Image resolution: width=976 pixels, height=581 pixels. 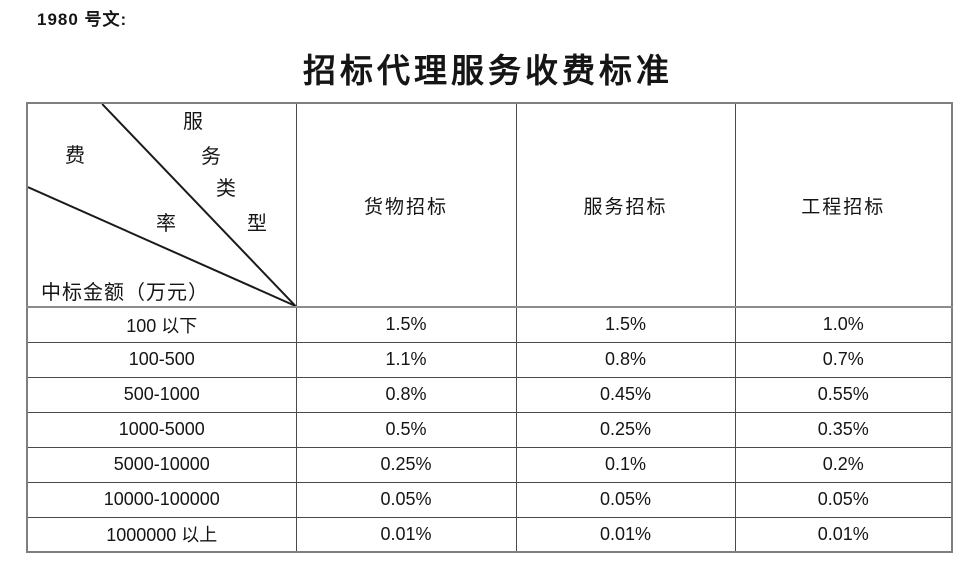 I want to click on table-row: 10000-100000 0.05% 0.05% 0.05%, so click(x=489, y=499).